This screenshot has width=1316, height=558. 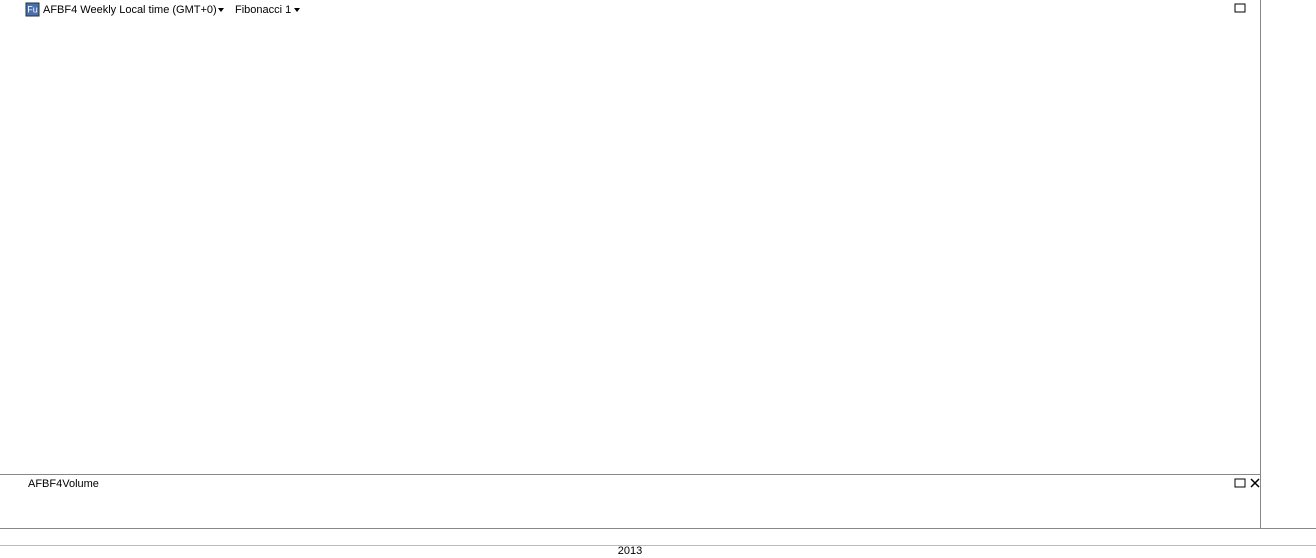 I want to click on title-dropdown, so click(x=221, y=10).